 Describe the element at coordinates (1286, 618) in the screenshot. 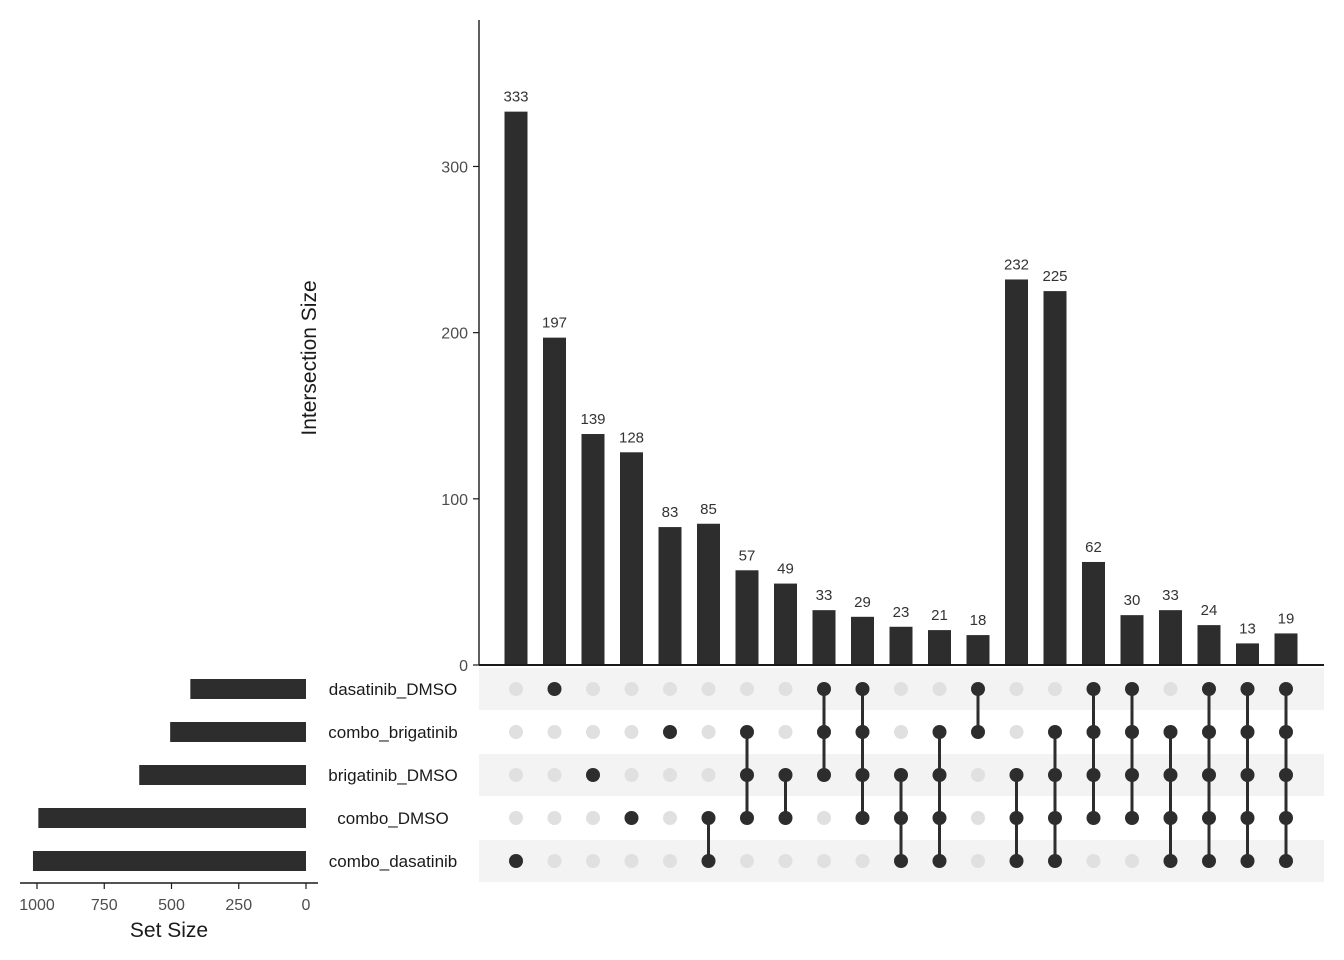

I see `bar-value-label: 19` at that location.